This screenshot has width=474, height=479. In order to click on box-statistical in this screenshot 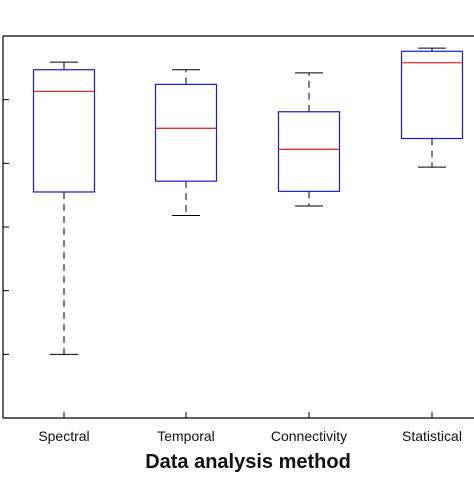, I will do `click(432, 107)`.